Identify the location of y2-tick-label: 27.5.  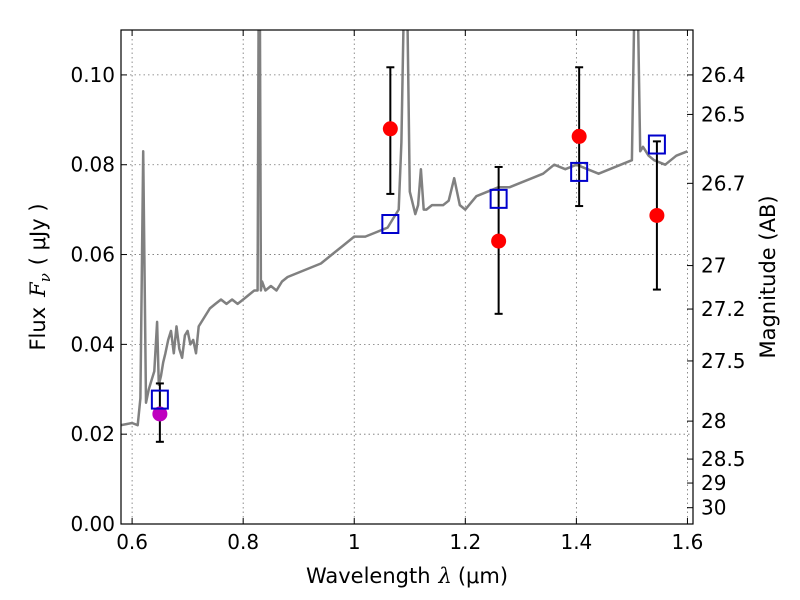
(723, 361).